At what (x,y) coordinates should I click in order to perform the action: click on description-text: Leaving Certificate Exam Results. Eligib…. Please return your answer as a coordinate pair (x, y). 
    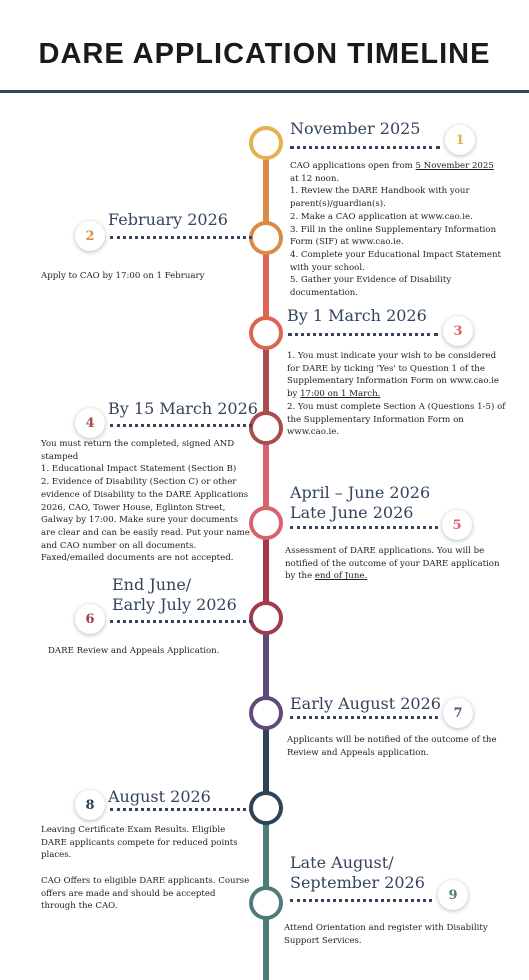
    Looking at the image, I should click on (139, 843).